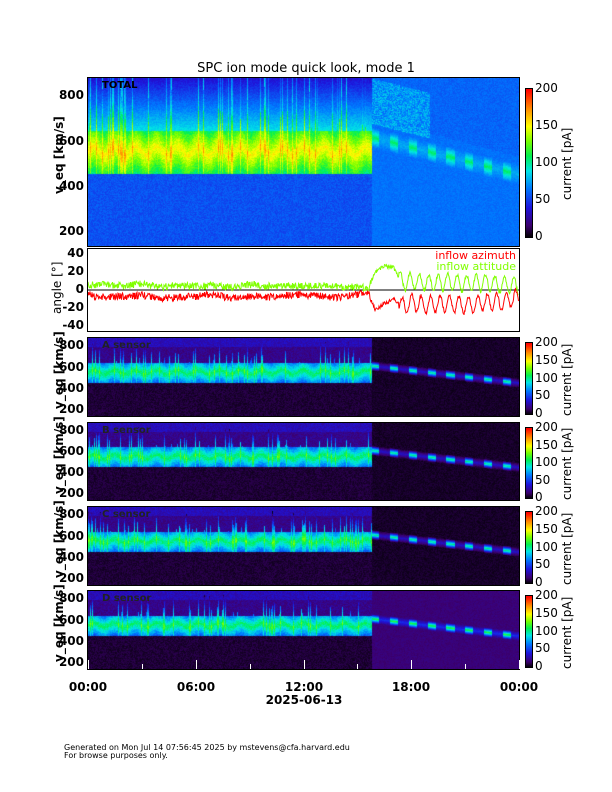 This screenshot has height=792, width=612. What do you see at coordinates (73, 325) in the screenshot?
I see `y-tick-label: -40` at bounding box center [73, 325].